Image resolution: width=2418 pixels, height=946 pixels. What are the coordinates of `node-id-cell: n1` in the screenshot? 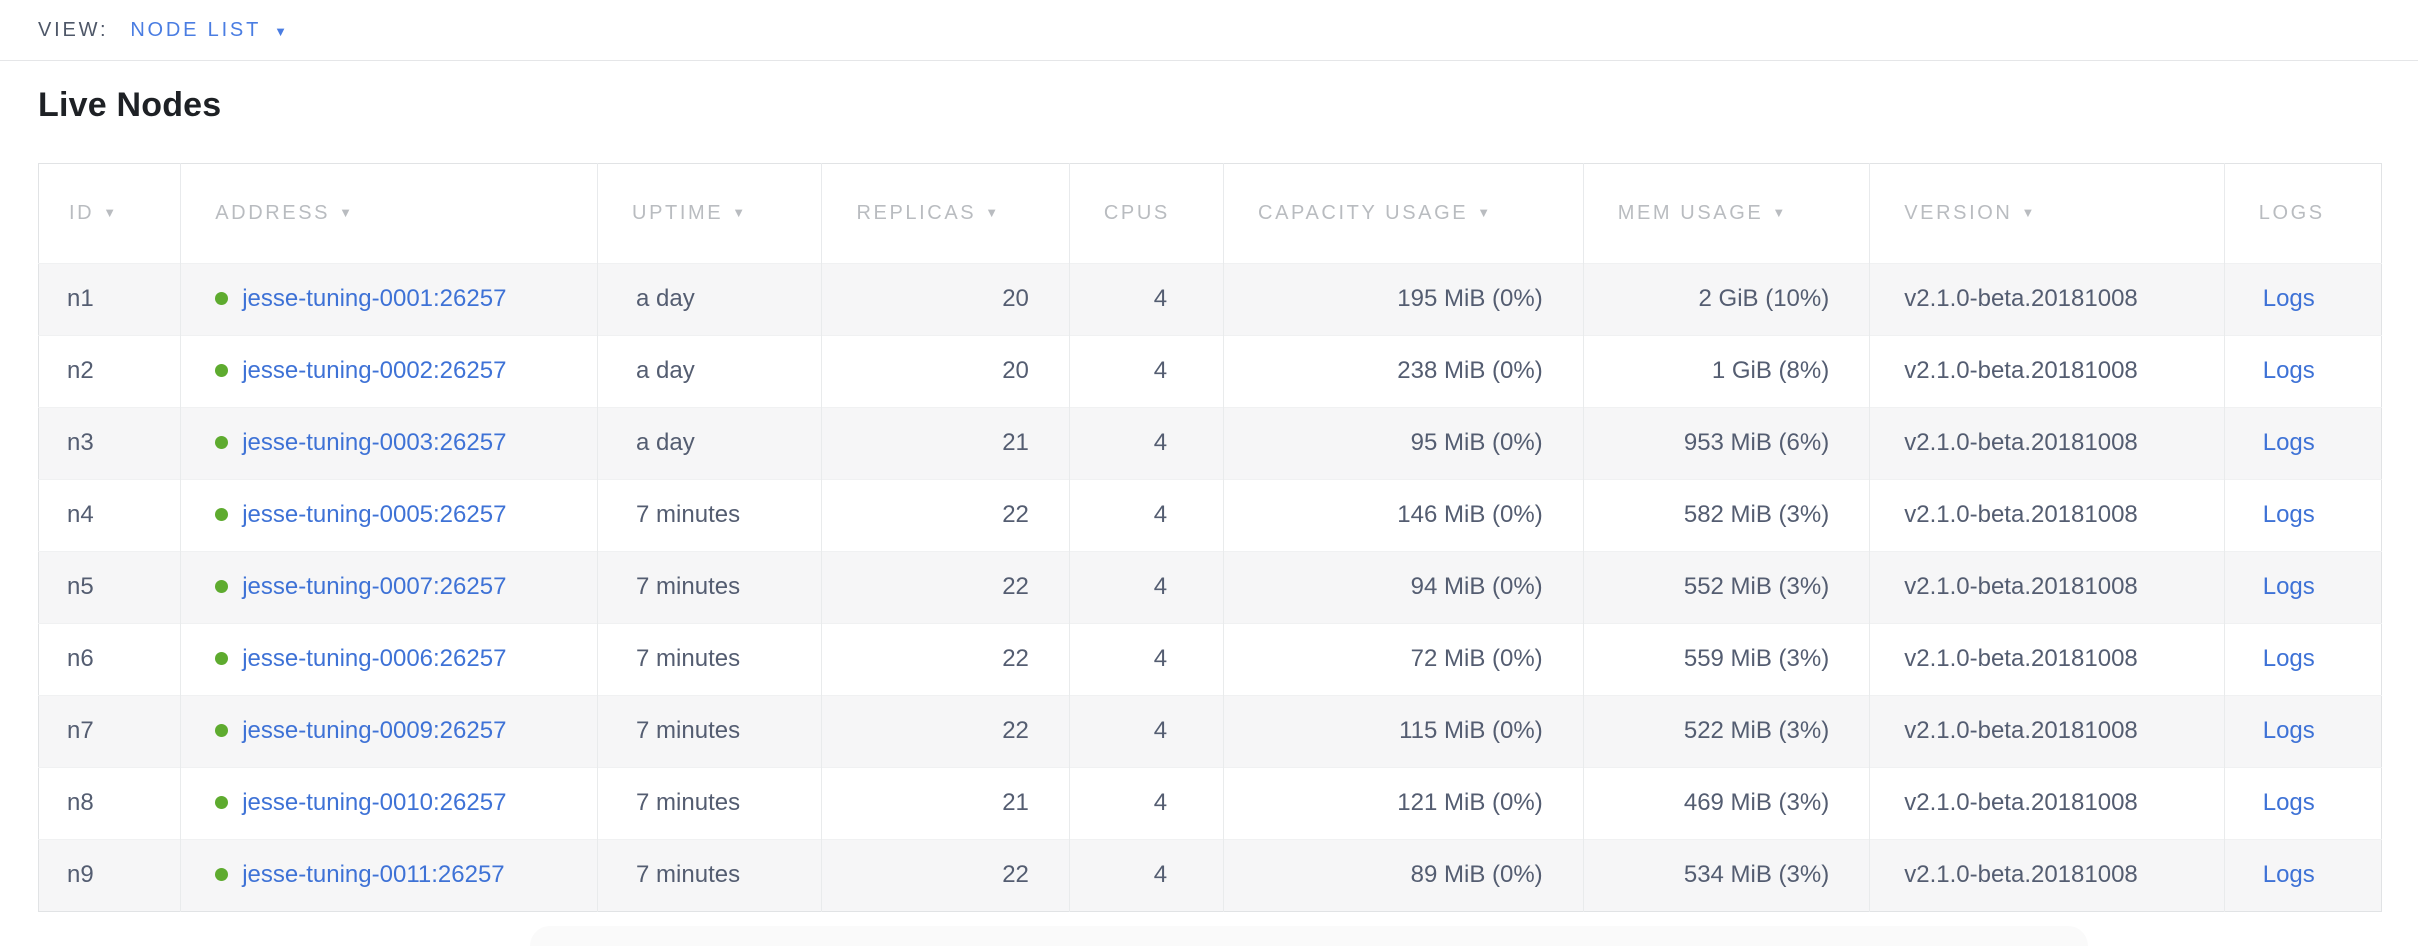 It's located at (109, 299).